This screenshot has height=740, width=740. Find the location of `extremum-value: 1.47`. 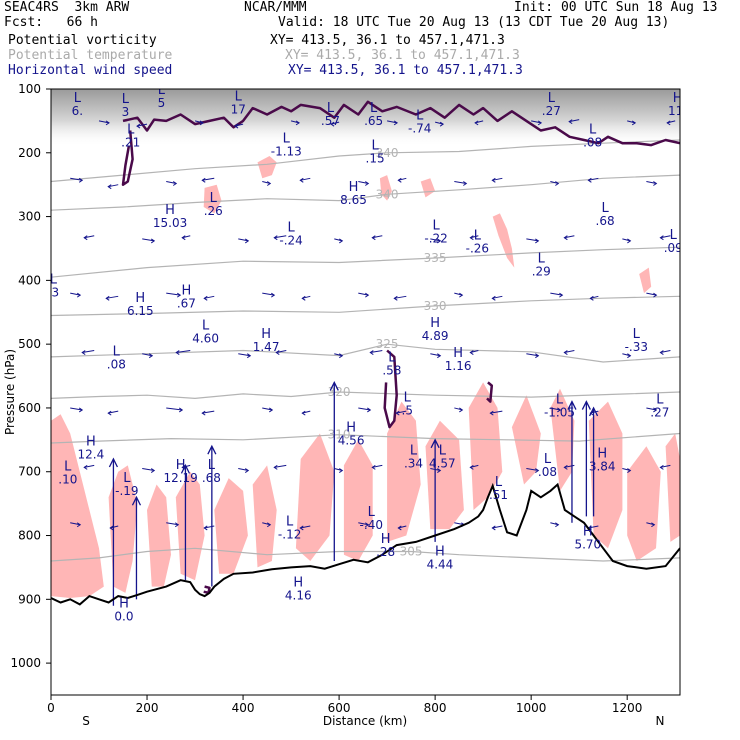

extremum-value: 1.47 is located at coordinates (266, 347).